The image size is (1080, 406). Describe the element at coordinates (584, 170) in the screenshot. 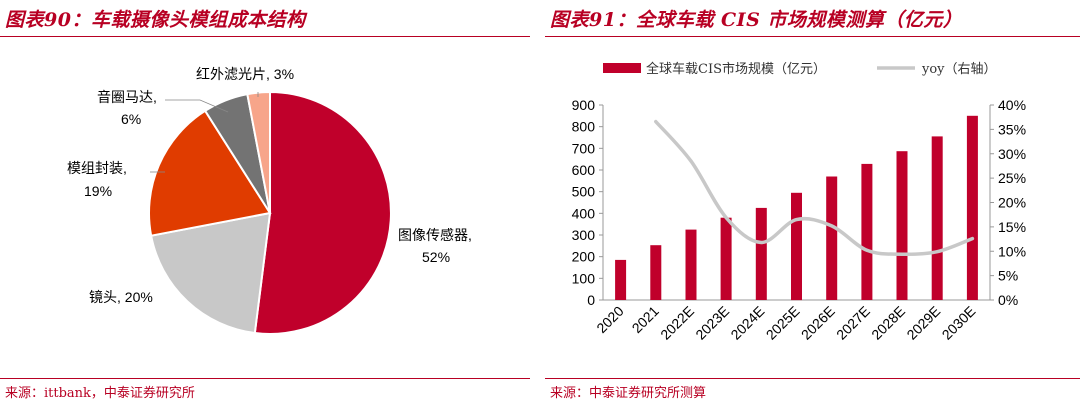

I see `y-tick-label: 600` at that location.